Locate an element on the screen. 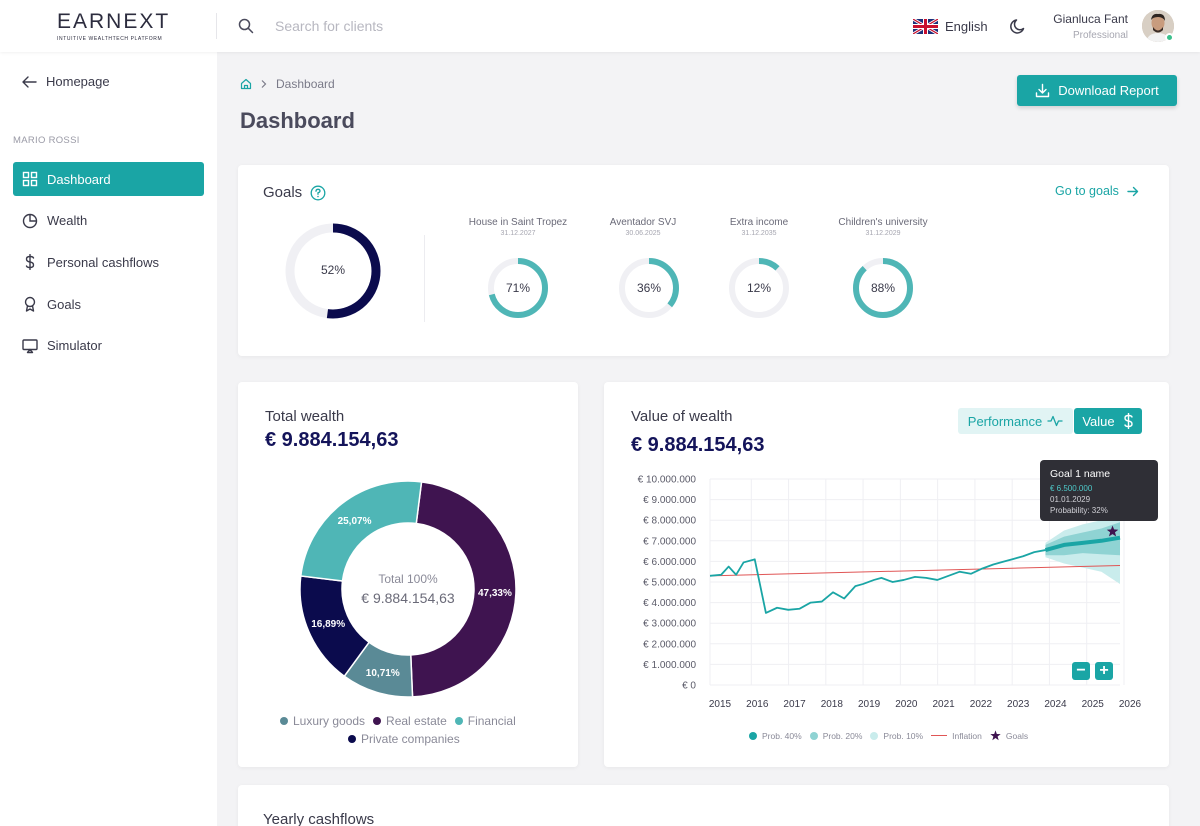 This screenshot has height=826, width=1200. user-name: Gianluca Fant is located at coordinates (1090, 19).